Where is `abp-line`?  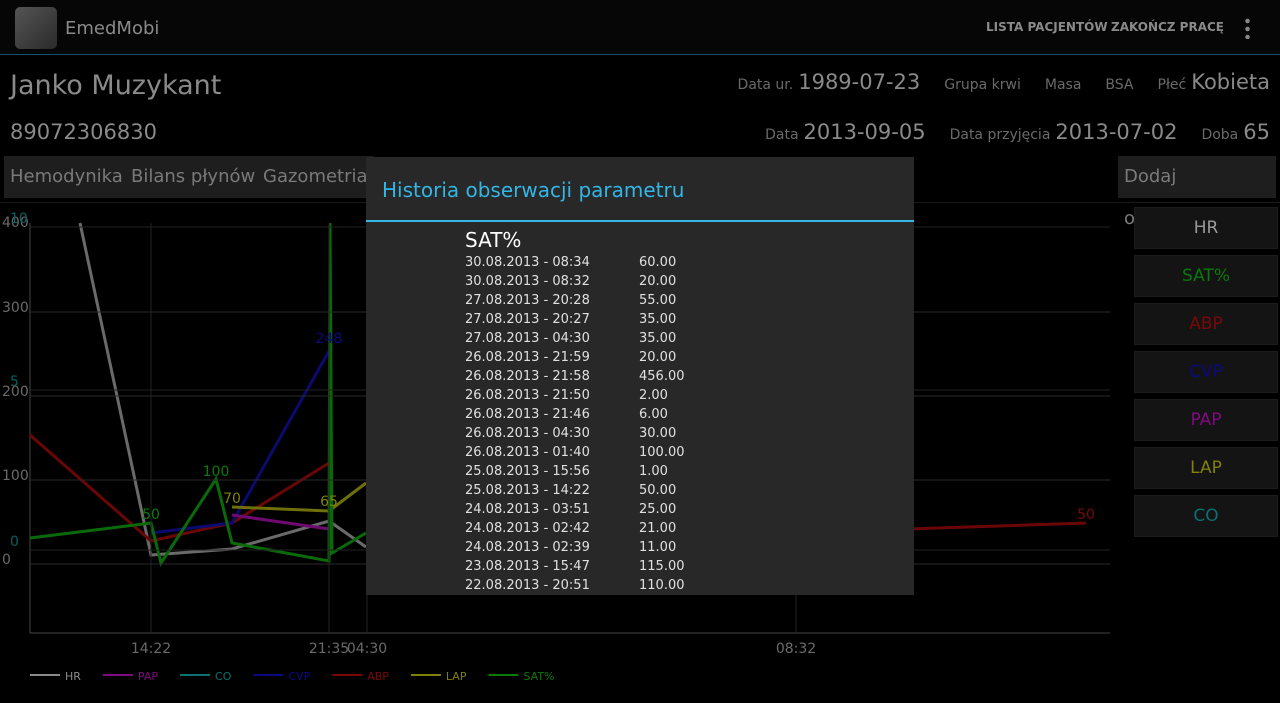
abp-line is located at coordinates (179, 488).